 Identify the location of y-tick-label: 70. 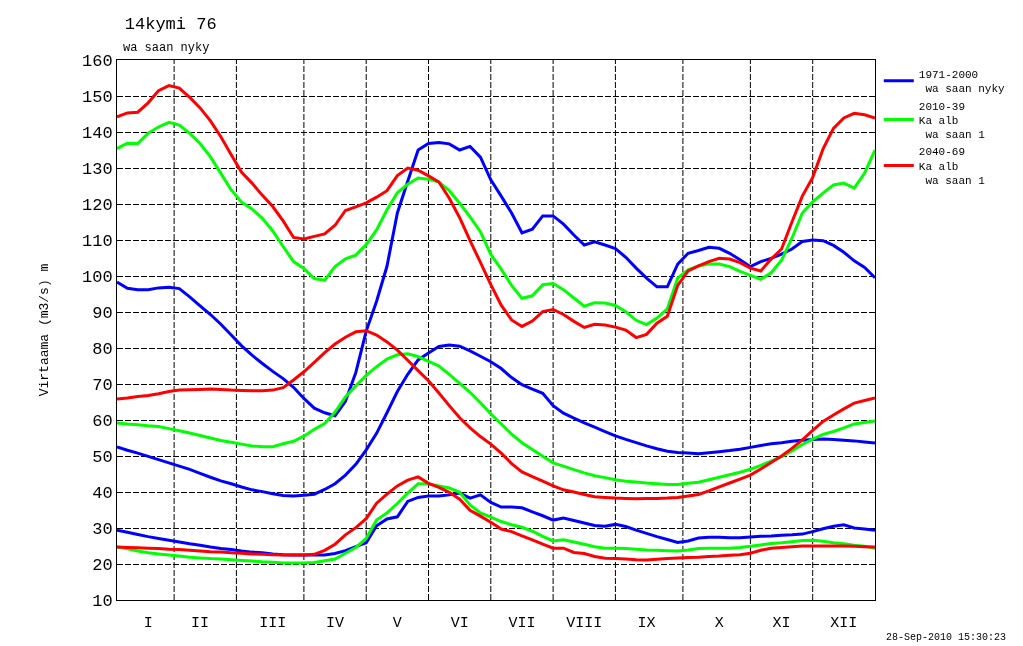
(102, 385).